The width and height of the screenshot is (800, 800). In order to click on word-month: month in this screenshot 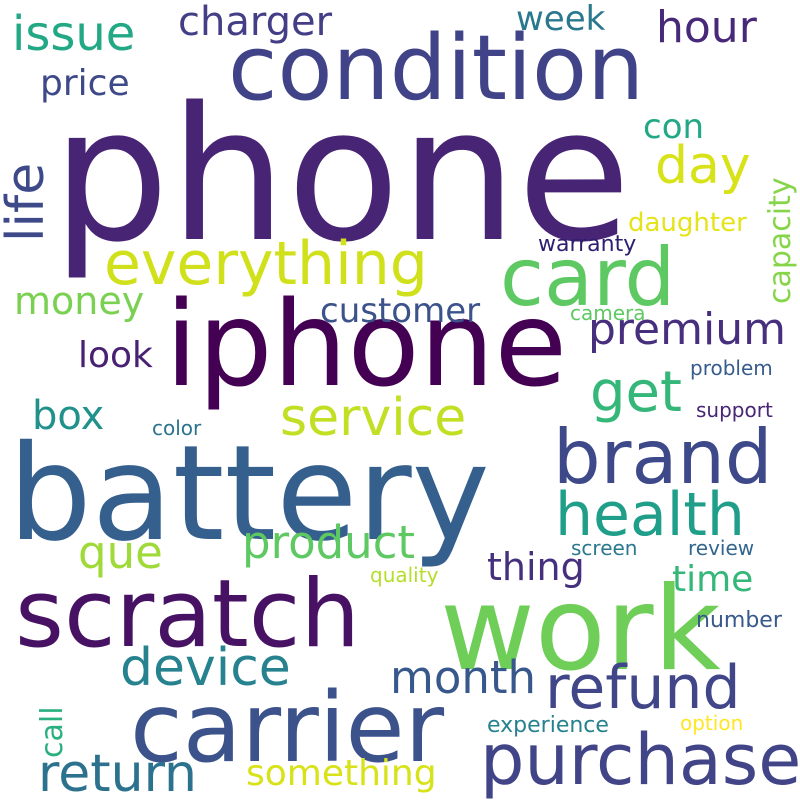, I will do `click(463, 677)`.